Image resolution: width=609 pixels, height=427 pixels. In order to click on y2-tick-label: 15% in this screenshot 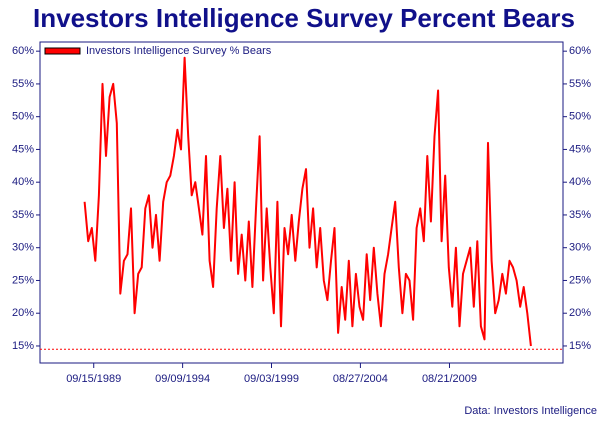, I will do `click(580, 346)`.